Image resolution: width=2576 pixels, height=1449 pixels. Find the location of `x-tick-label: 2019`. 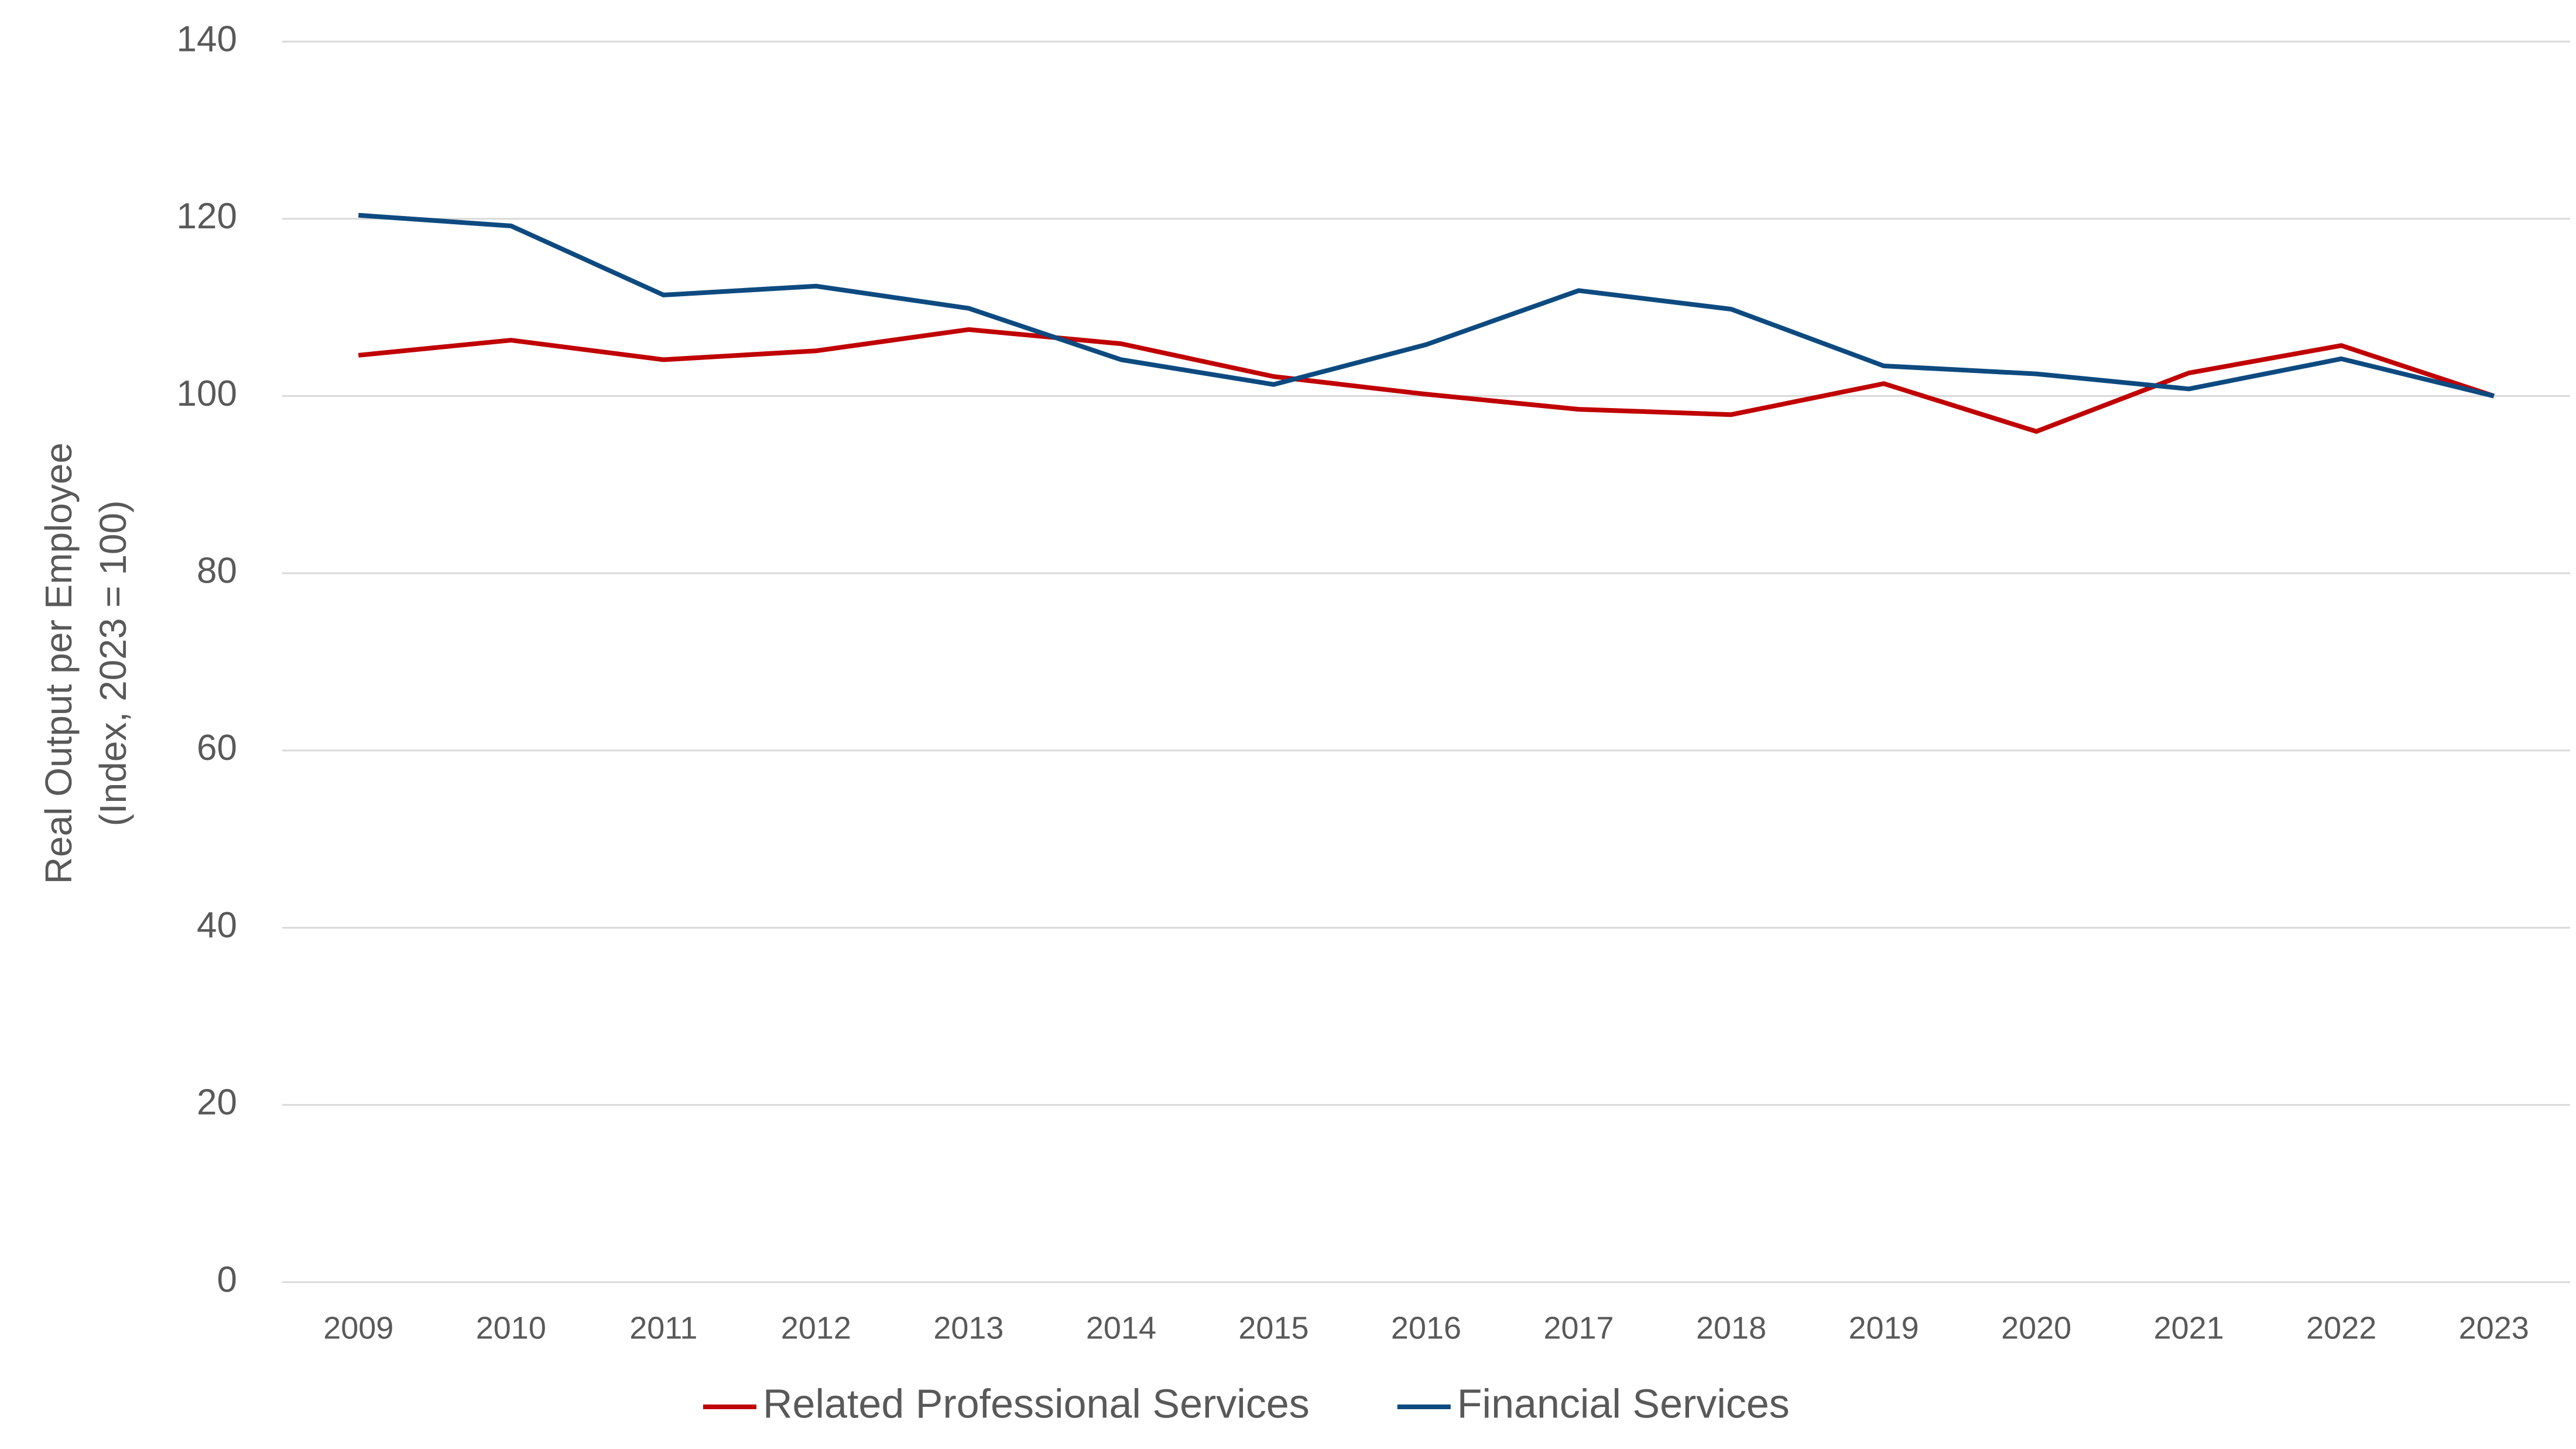

x-tick-label: 2019 is located at coordinates (1884, 1327).